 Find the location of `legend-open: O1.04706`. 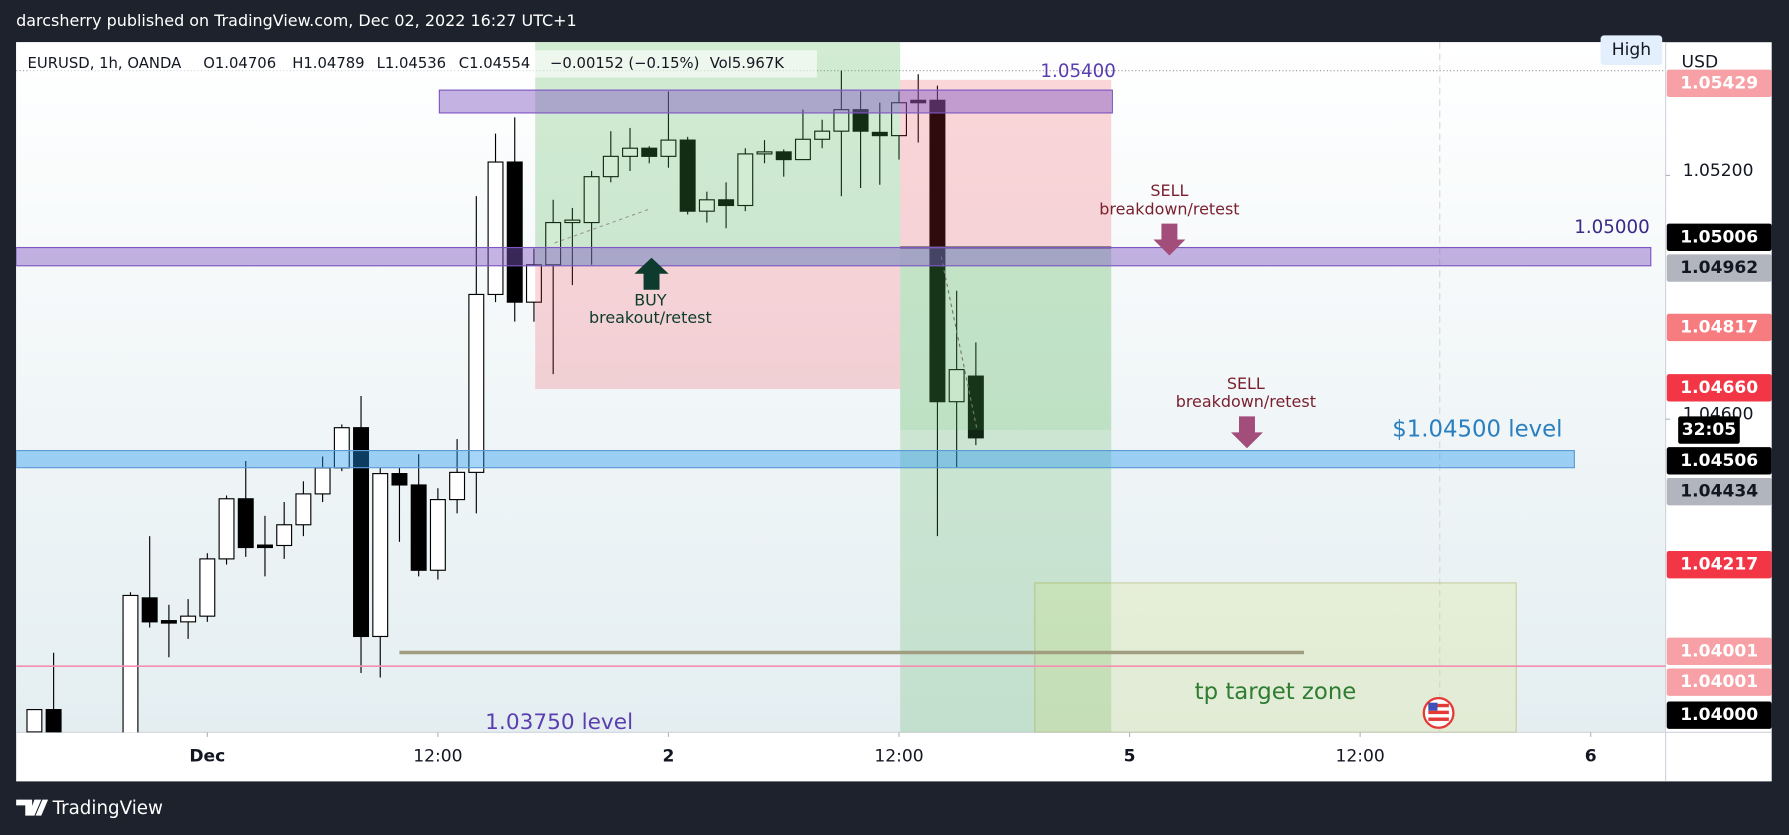

legend-open: O1.04706 is located at coordinates (239, 63).